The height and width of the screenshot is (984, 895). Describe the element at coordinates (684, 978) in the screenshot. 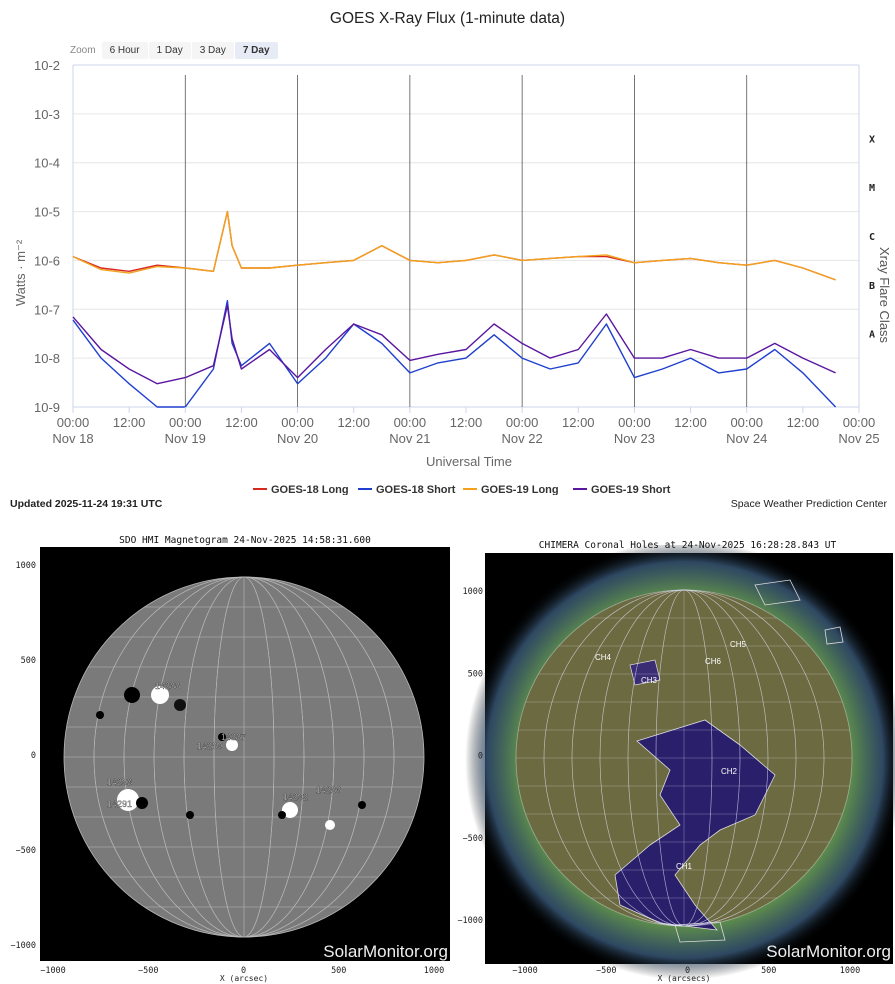

I see `coronal-holes-xlabel: X (arcsecs)` at that location.